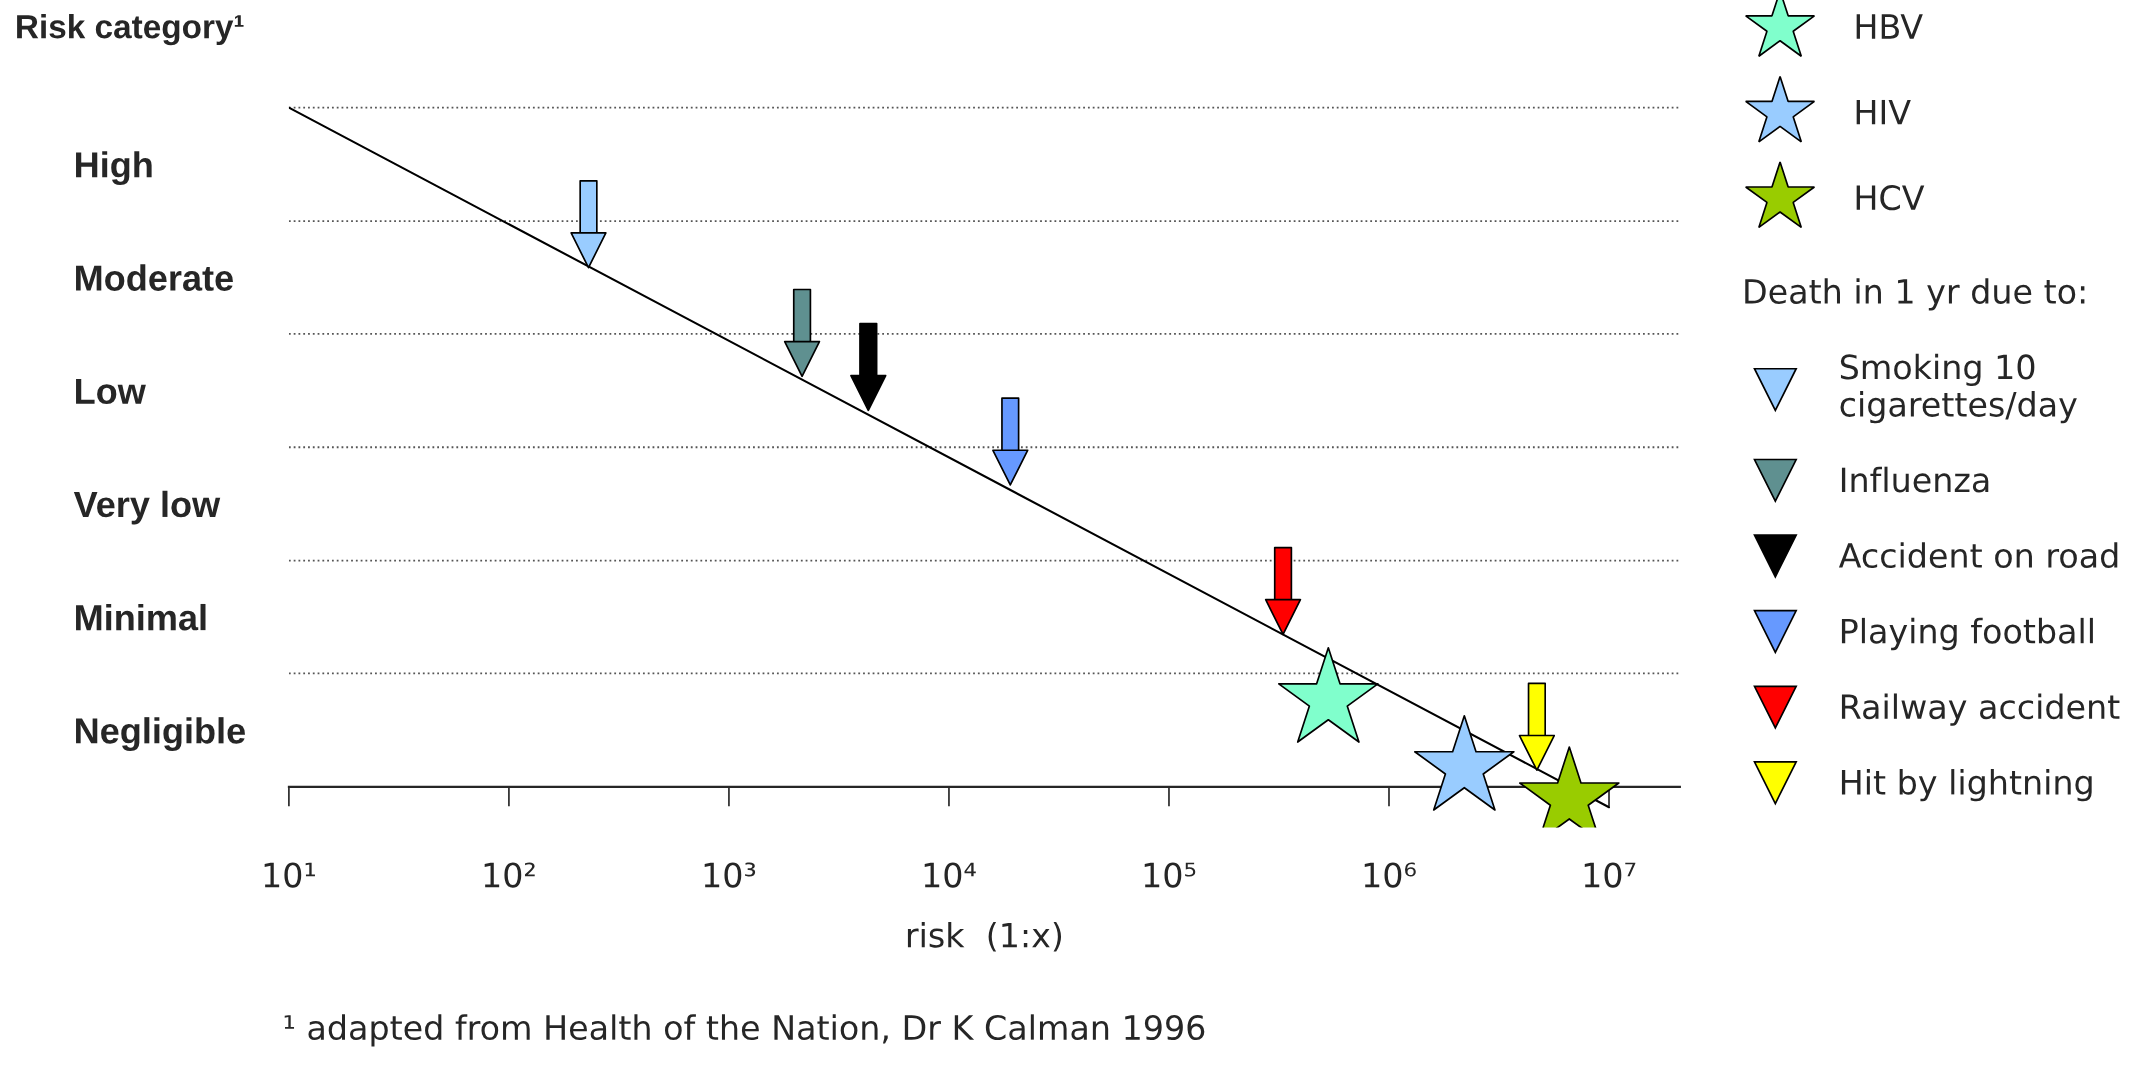 This screenshot has width=2140, height=1079. What do you see at coordinates (154, 277) in the screenshot?
I see `category-label: Moderate` at bounding box center [154, 277].